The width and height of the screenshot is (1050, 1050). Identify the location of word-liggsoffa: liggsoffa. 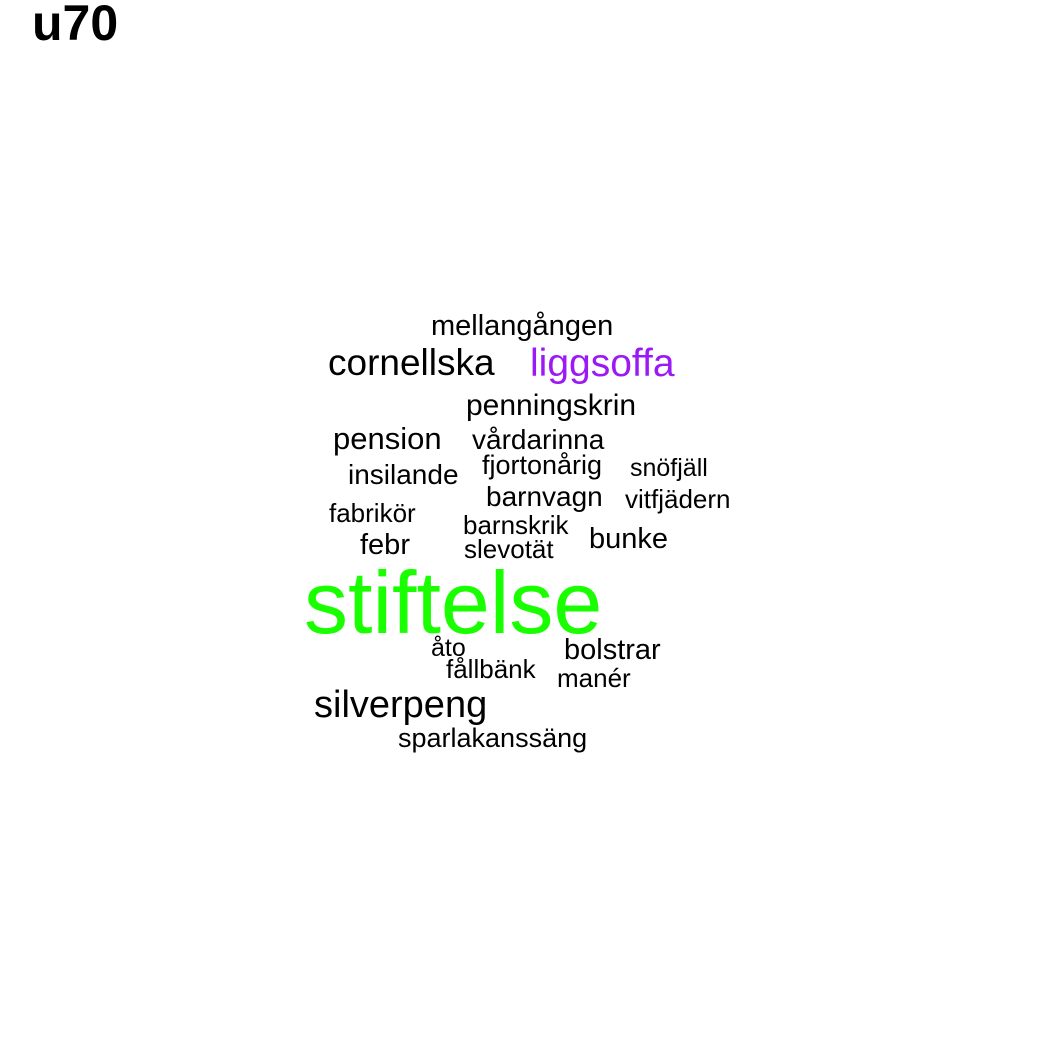
(602, 363).